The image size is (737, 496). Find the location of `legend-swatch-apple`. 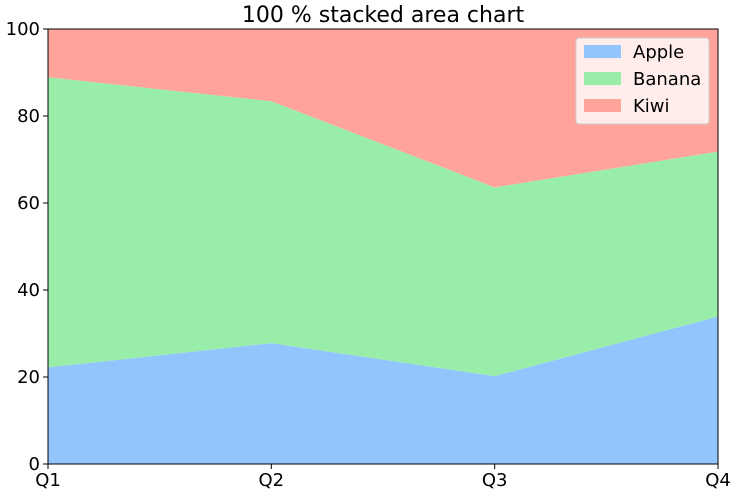

legend-swatch-apple is located at coordinates (602, 51).